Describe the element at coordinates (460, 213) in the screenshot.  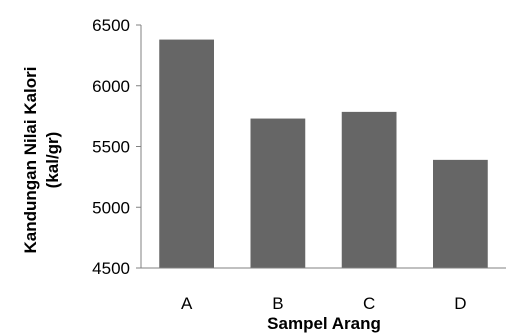
I see `bar-D` at that location.